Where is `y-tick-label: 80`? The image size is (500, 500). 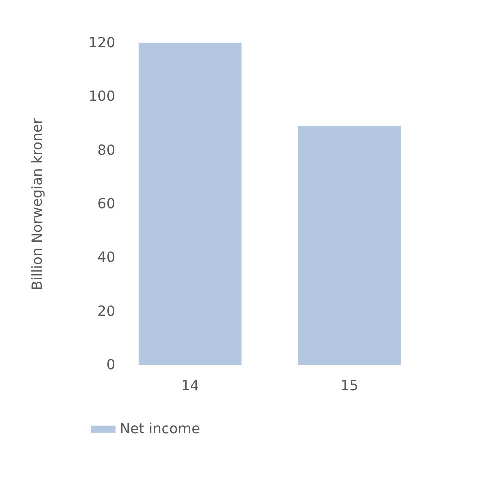 y-tick-label: 80 is located at coordinates (107, 150).